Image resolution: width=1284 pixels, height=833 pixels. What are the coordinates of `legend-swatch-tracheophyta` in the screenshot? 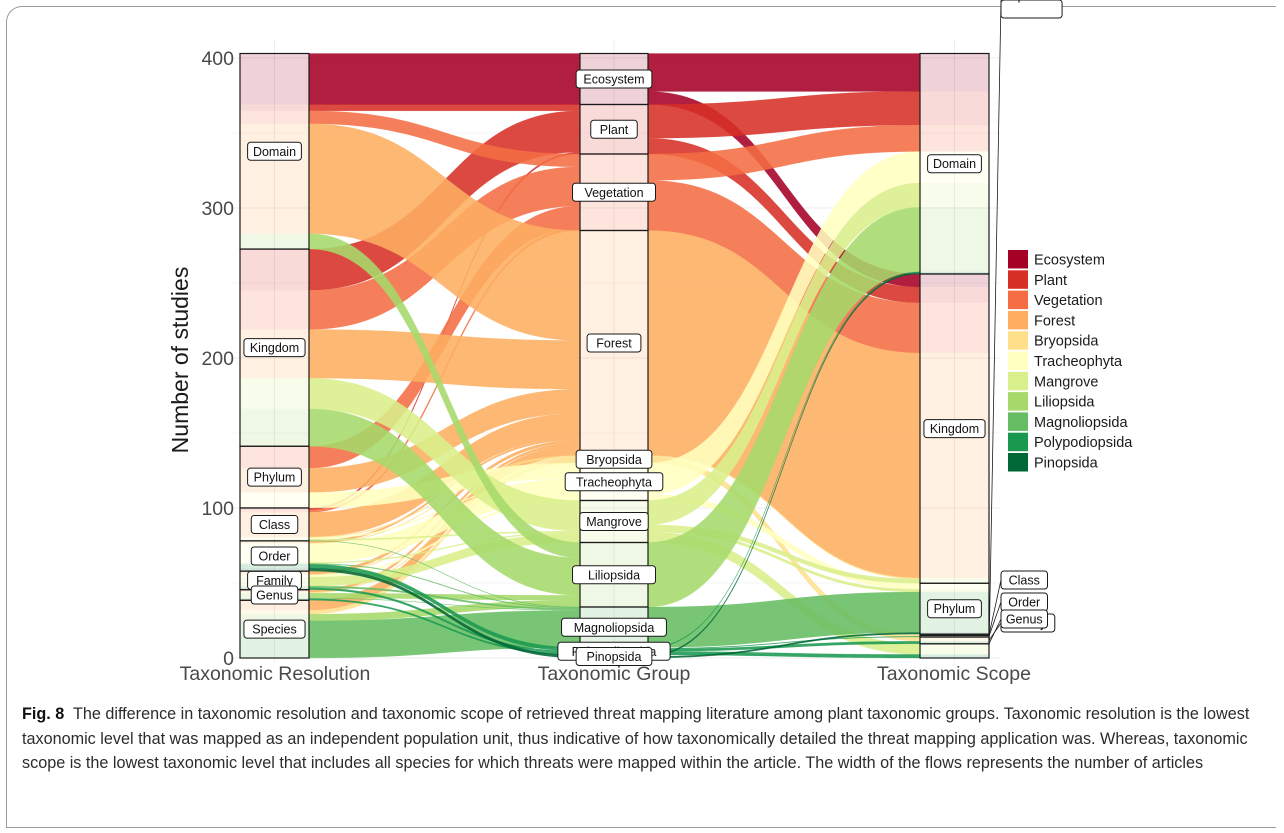 It's located at (1018, 360).